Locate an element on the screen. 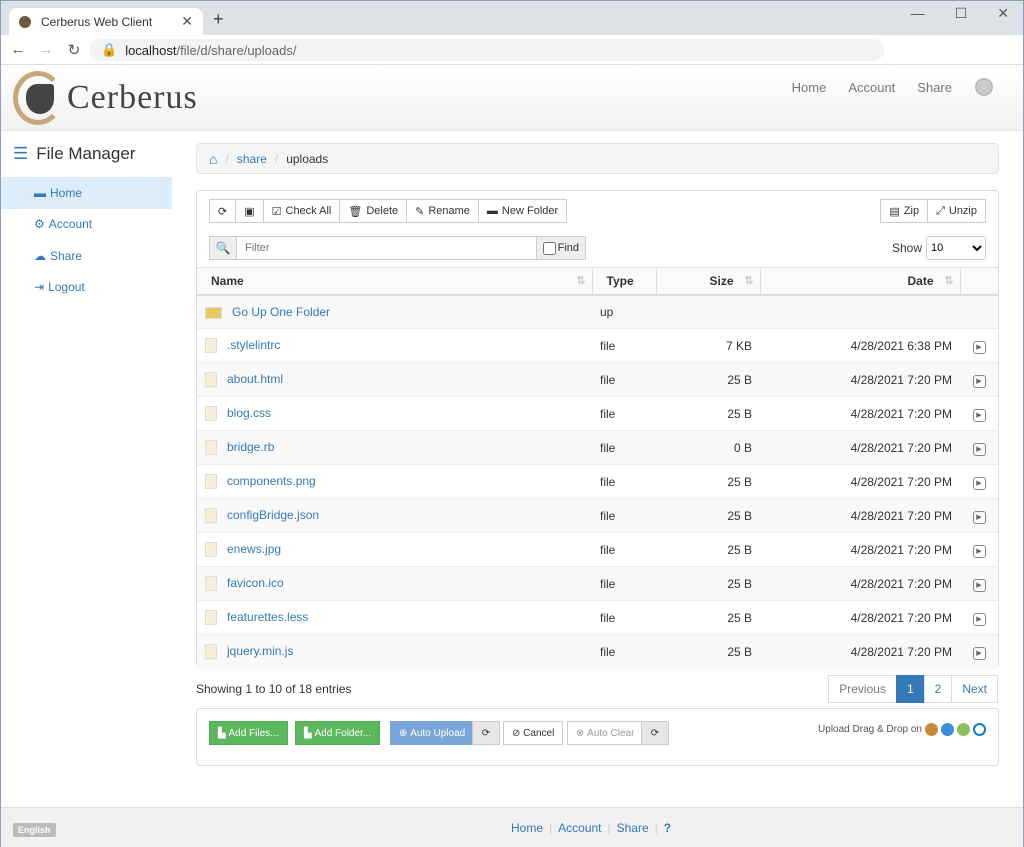 Image resolution: width=1024 pixels, height=847 pixels. auto-upload-toggle: ⟳ is located at coordinates (486, 733).